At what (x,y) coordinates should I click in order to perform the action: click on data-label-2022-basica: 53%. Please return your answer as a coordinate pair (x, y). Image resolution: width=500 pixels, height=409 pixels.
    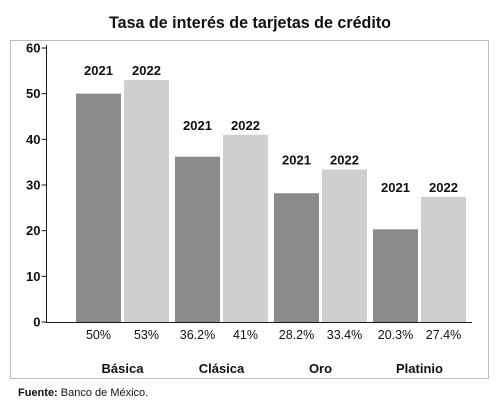
    Looking at the image, I should click on (146, 335).